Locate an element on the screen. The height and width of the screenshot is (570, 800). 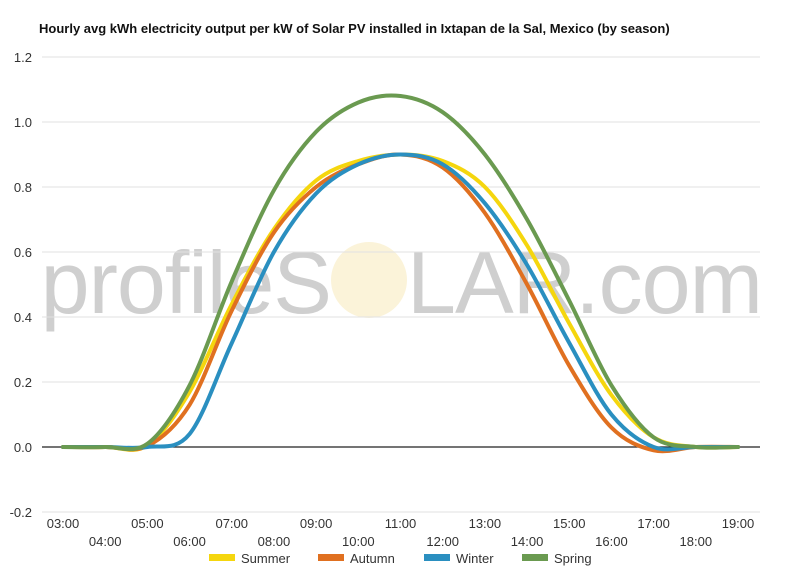
legend-label-summer: Summer is located at coordinates (266, 558).